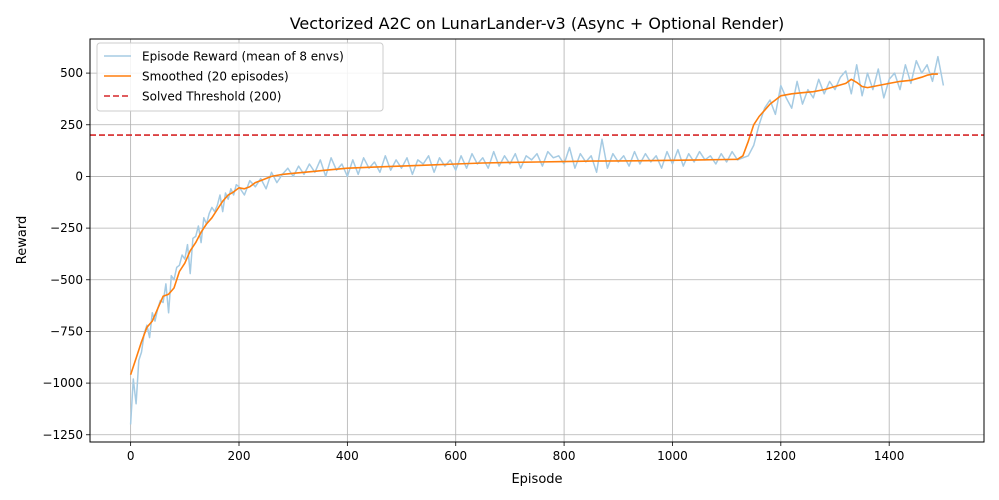  Describe the element at coordinates (781, 456) in the screenshot. I see `x-tick-label: 1200` at that location.